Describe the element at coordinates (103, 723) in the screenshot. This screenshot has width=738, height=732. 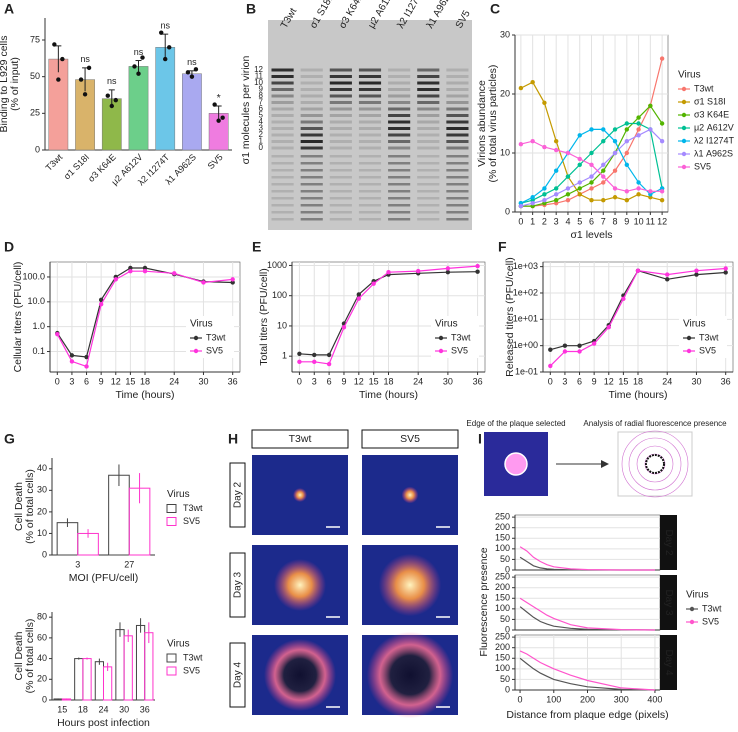
I see `x-axis-label: Hours post infection` at that location.